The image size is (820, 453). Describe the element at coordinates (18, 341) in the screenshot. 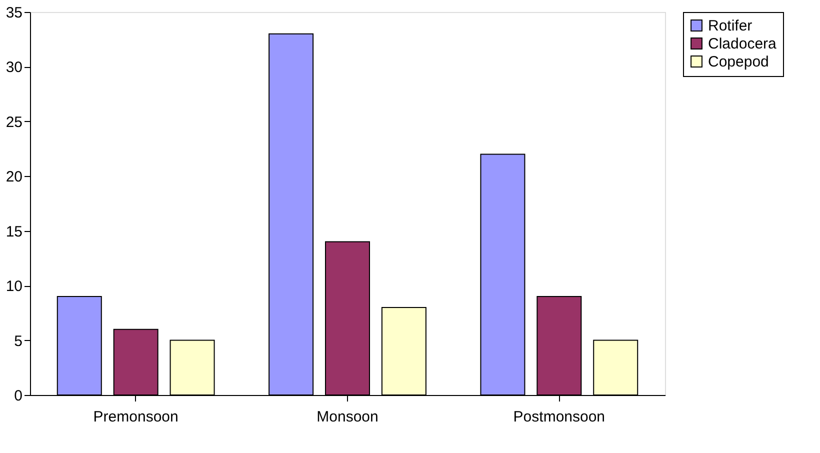

I see `y-tick-label: 5` at that location.